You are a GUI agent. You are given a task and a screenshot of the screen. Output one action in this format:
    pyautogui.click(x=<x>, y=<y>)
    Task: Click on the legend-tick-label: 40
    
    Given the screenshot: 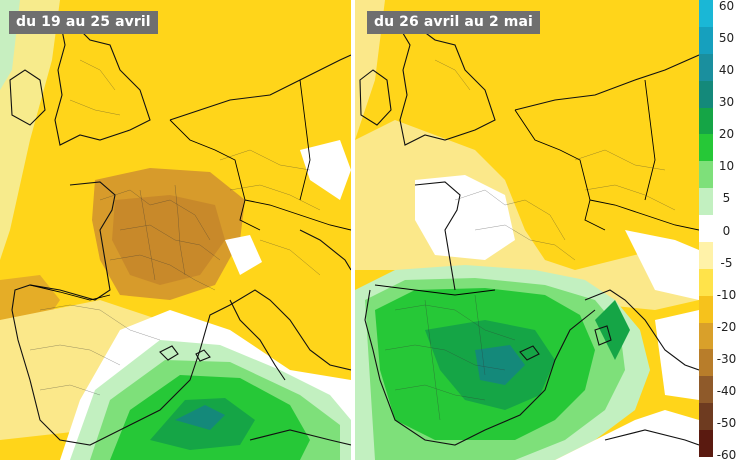 What is the action you would take?
    pyautogui.click(x=726, y=70)
    